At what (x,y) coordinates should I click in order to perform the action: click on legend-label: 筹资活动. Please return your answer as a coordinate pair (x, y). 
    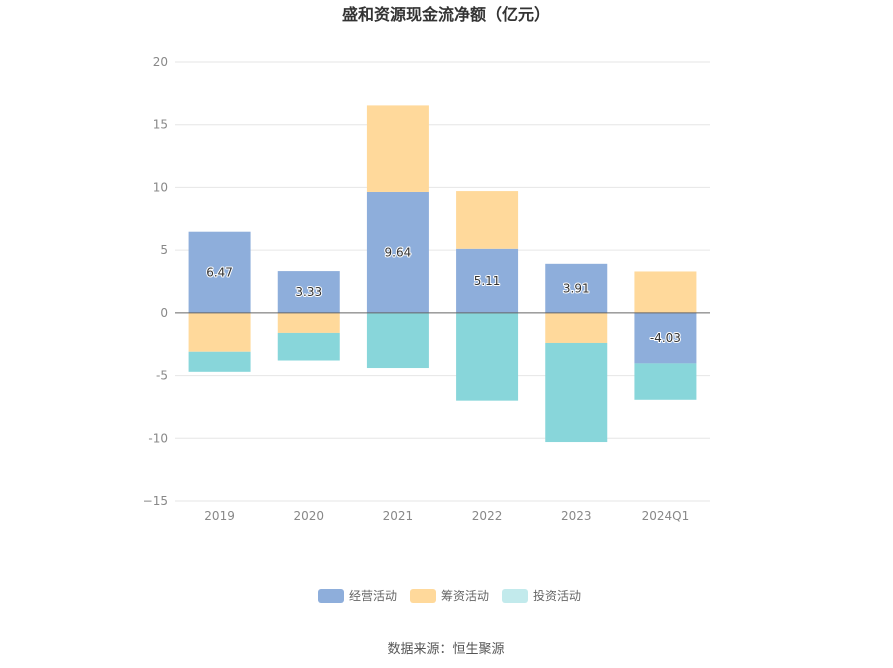
    Looking at the image, I should click on (465, 596).